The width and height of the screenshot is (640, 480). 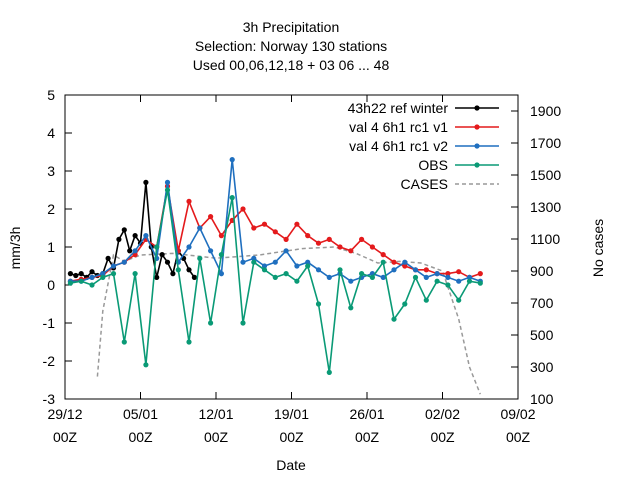 What do you see at coordinates (291, 46) in the screenshot?
I see `title-line-2: Selection: Norway 130 stations` at bounding box center [291, 46].